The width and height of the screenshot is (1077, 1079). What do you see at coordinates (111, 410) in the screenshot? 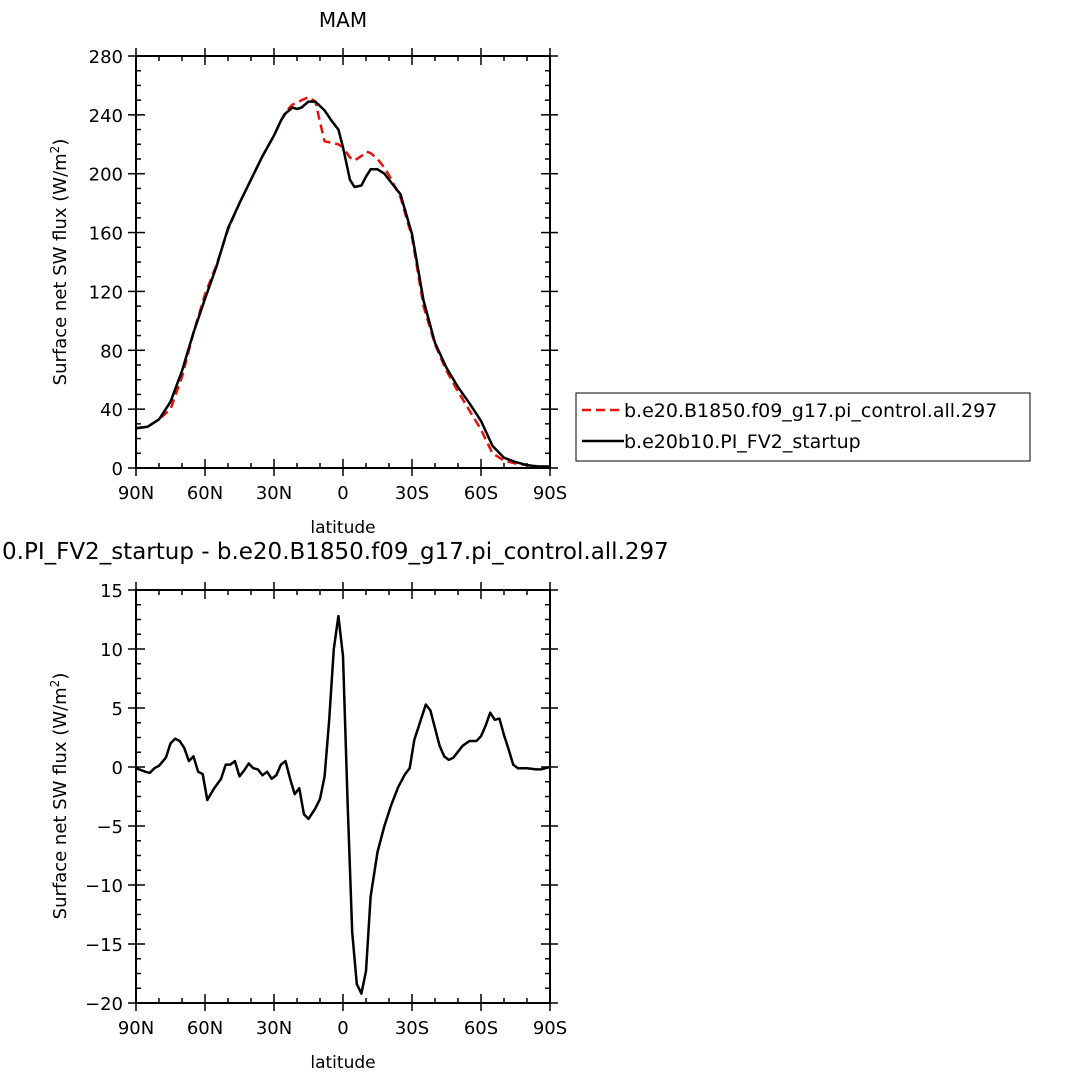
I see `top-y-tick-label: 40` at bounding box center [111, 410].